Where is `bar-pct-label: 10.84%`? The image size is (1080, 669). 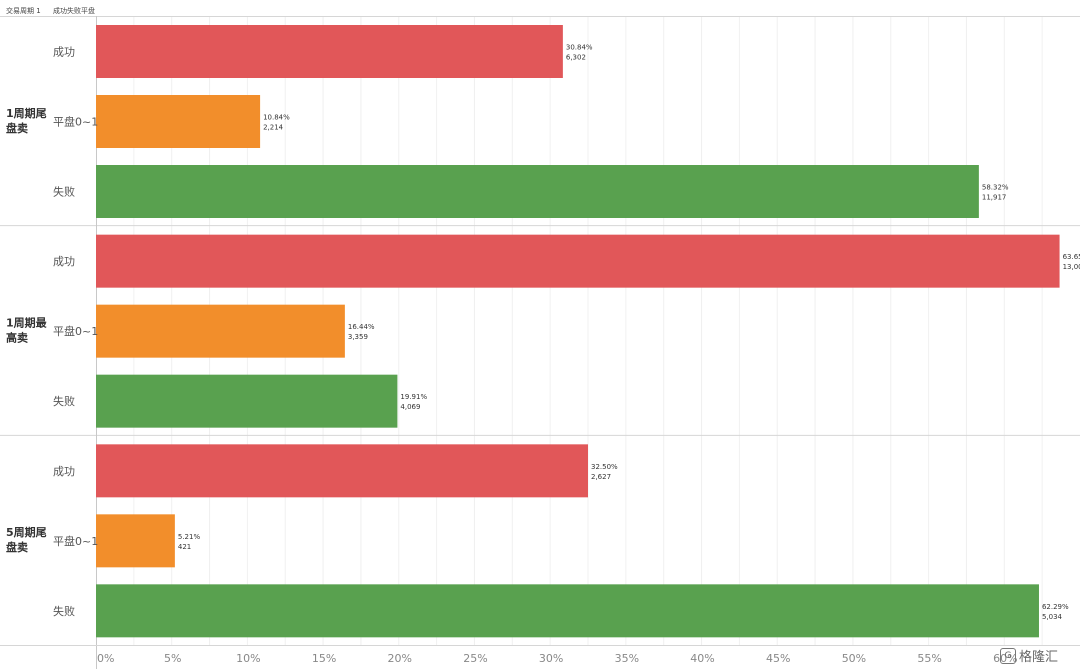
bar-pct-label: 10.84% is located at coordinates (276, 118).